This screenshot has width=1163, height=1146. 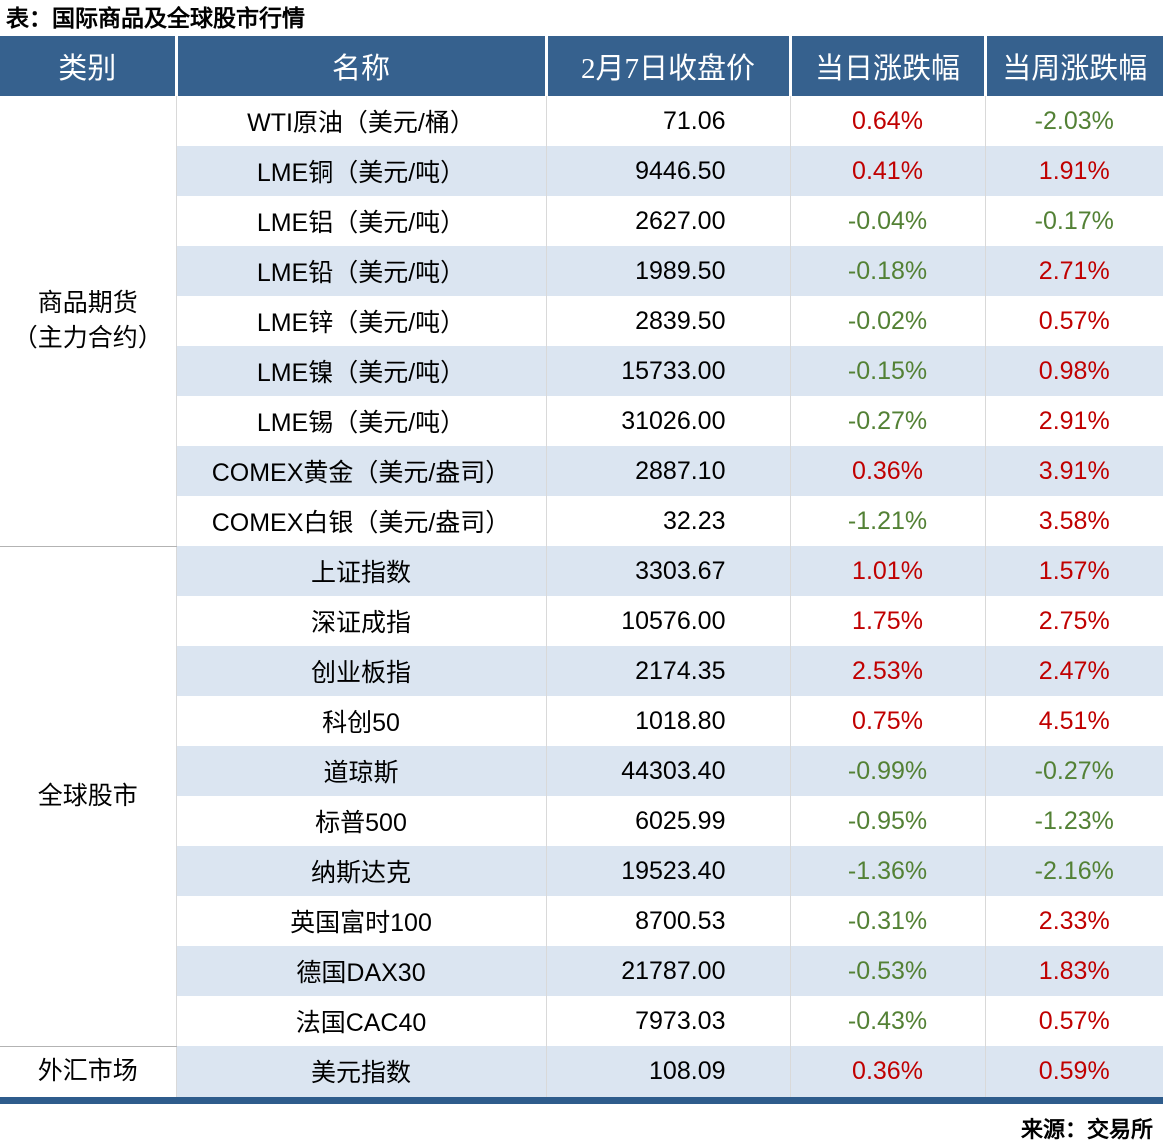 I want to click on daily-change-cell: -1.21%, so click(x=887, y=521).